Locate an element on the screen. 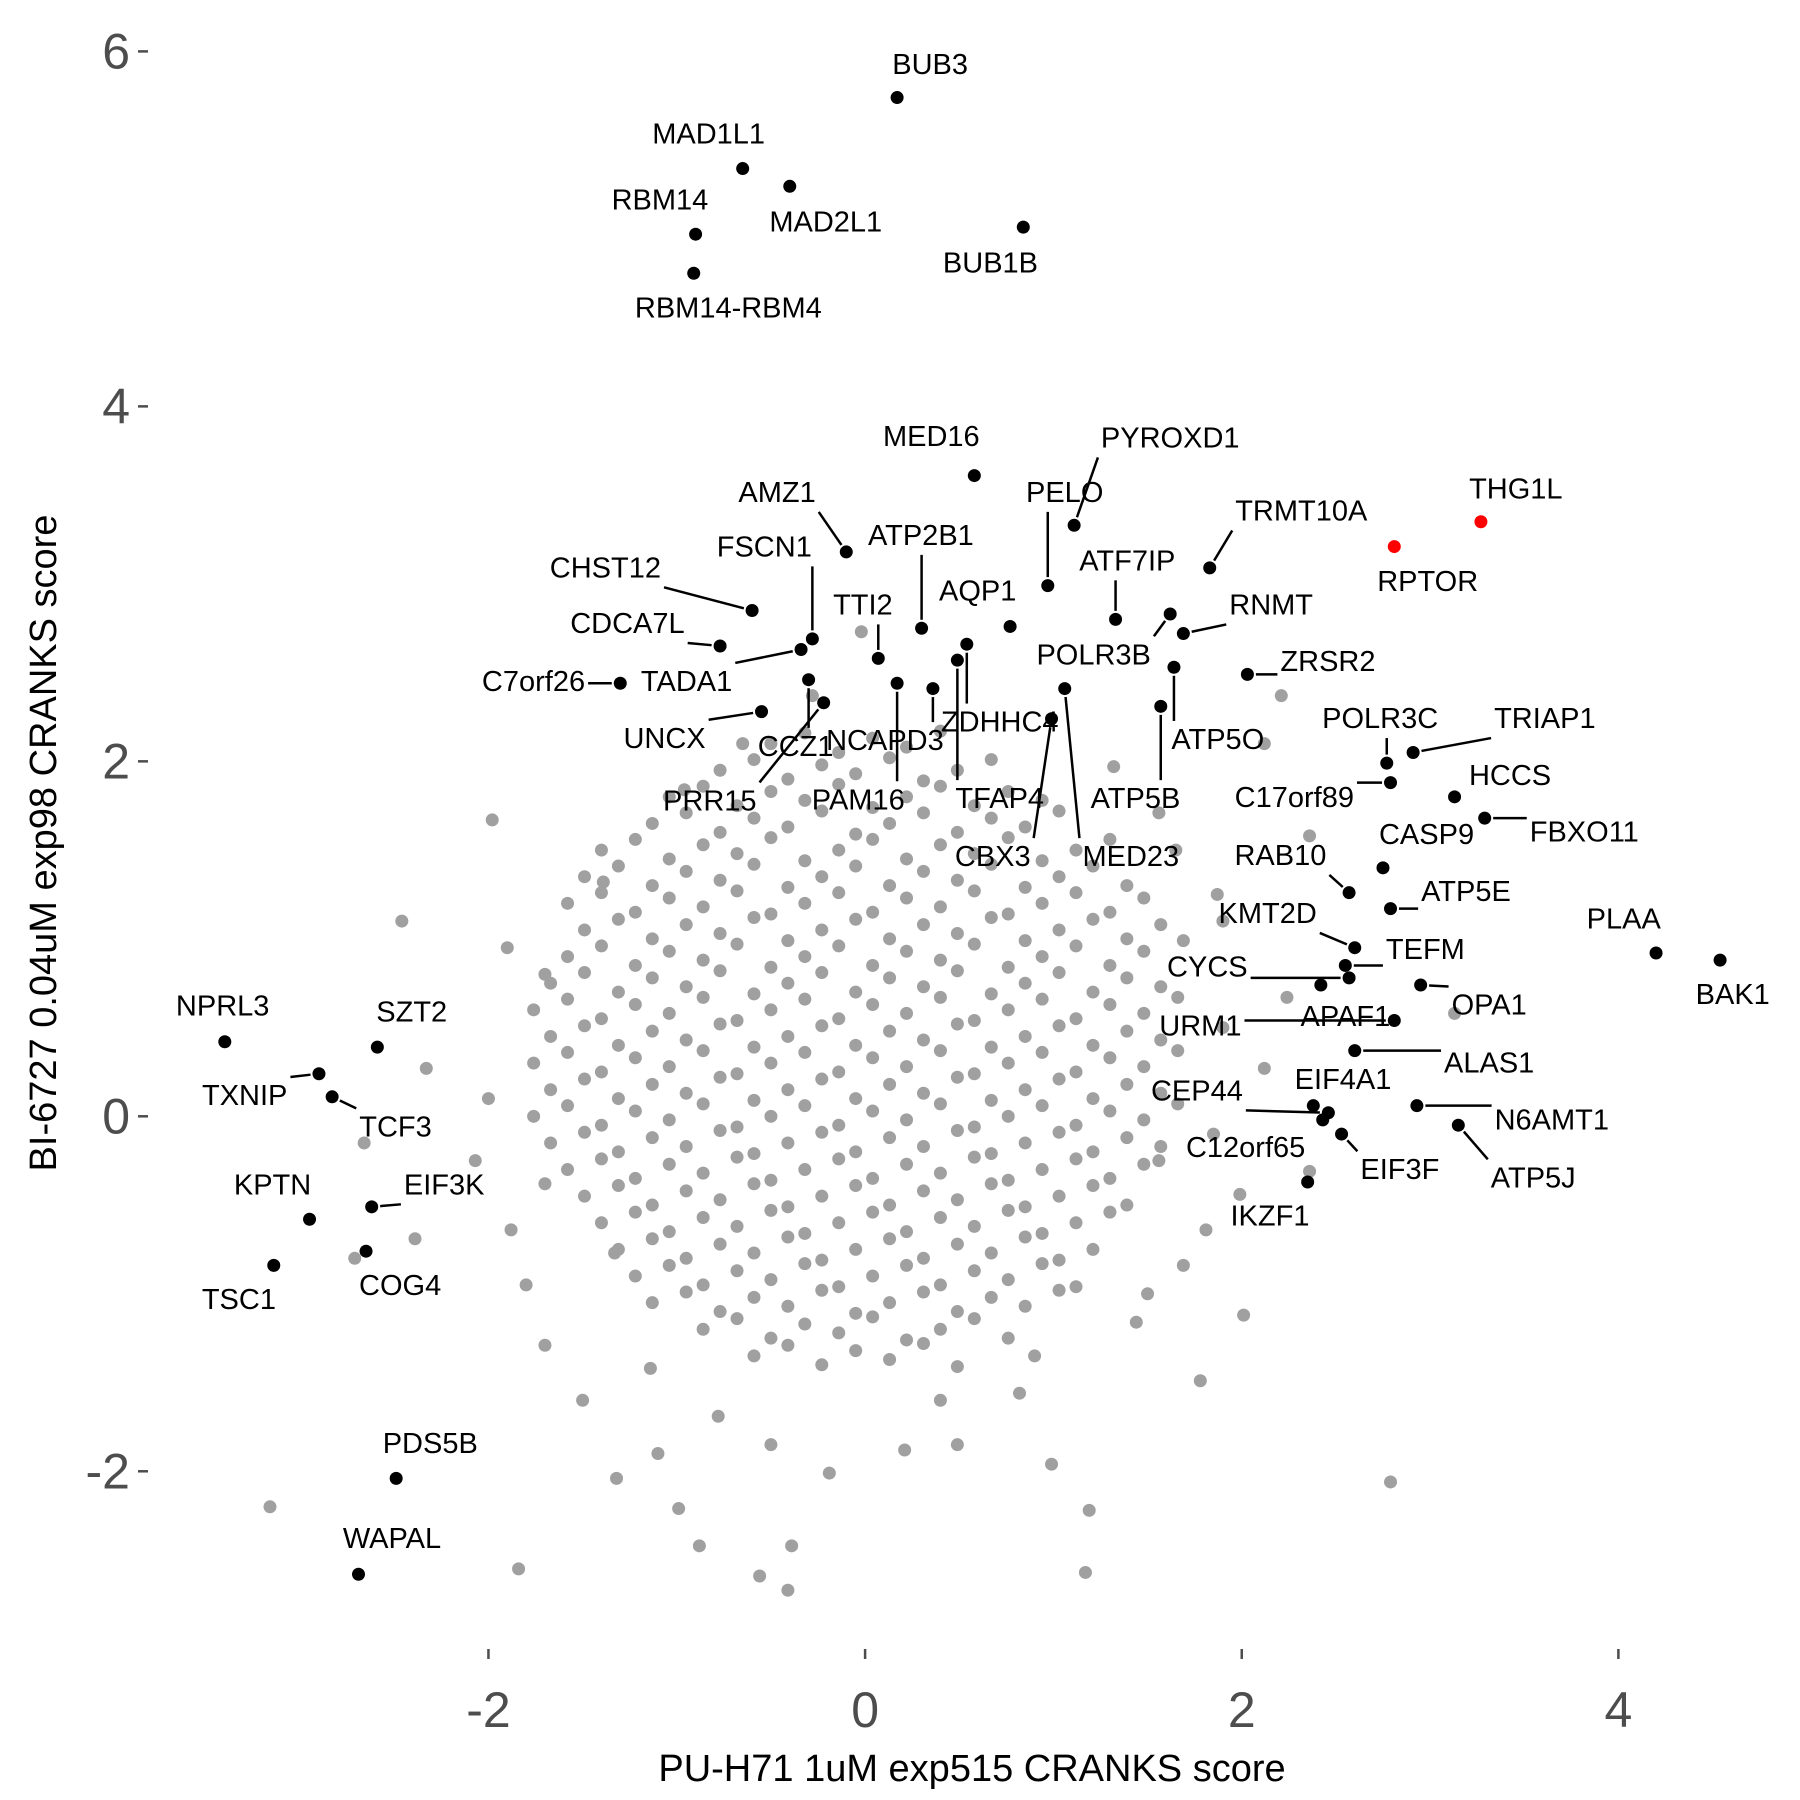  point-label: BUB1B is located at coordinates (990, 263).